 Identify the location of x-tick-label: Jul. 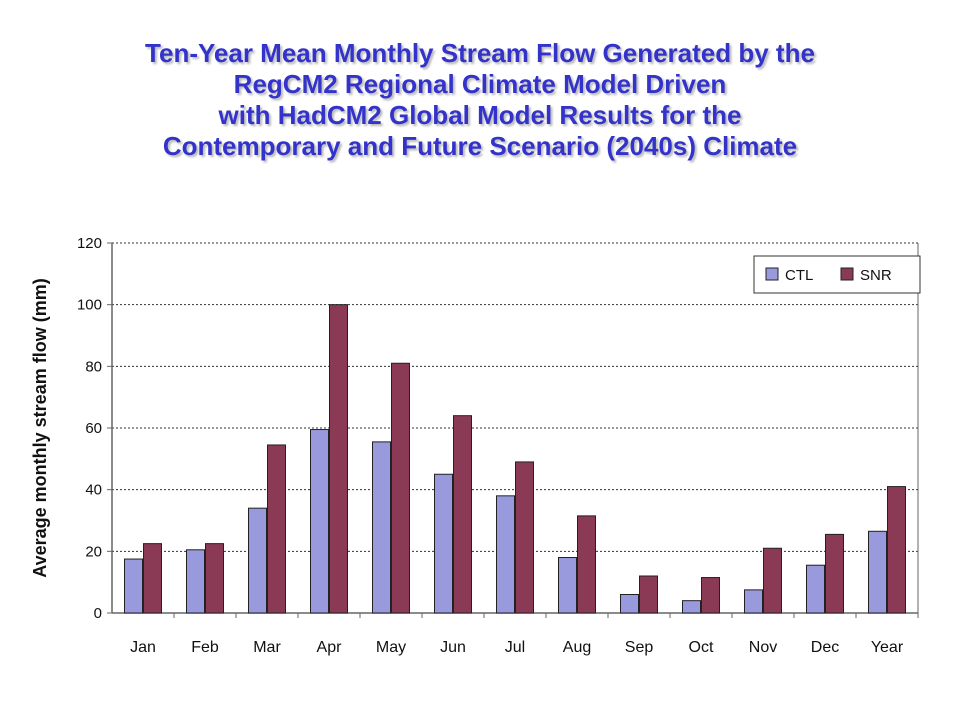
(515, 647).